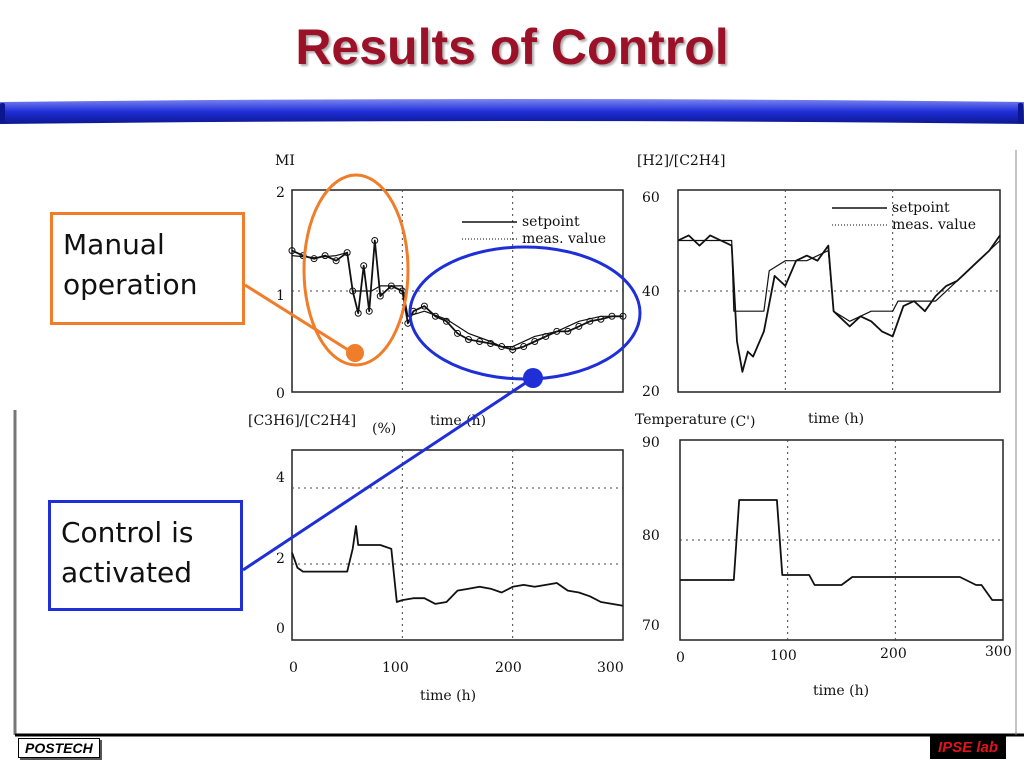  Describe the element at coordinates (934, 225) in the screenshot. I see `chart-1-legend-1: meas. value` at that location.